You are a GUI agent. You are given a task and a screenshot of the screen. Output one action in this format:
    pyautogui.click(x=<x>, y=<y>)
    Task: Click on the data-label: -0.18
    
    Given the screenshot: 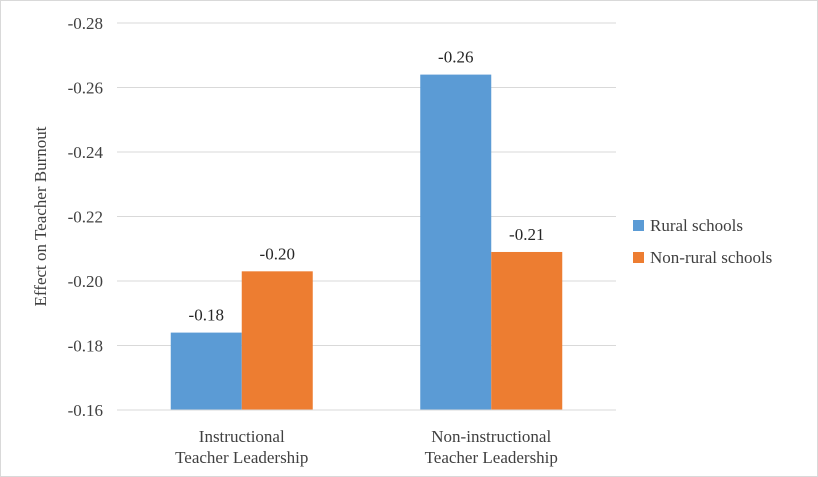 What is the action you would take?
    pyautogui.click(x=206, y=315)
    